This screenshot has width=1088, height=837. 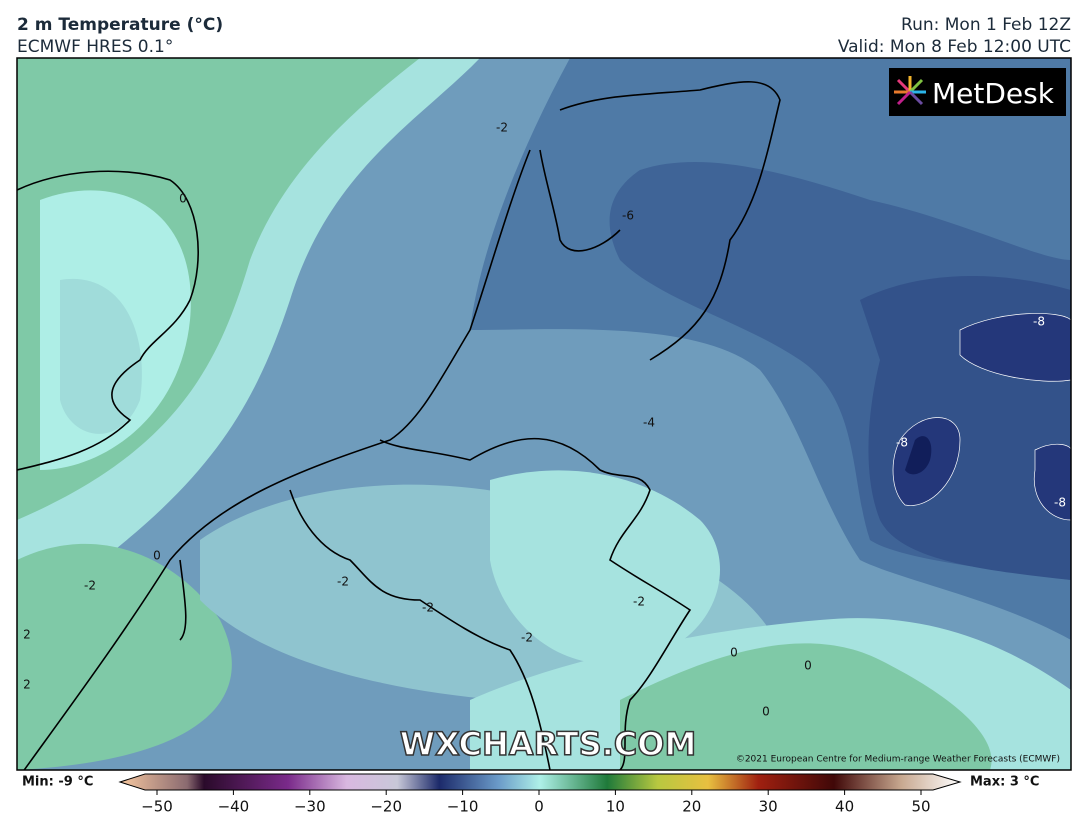 I want to click on colorbar-tick-label: 50, so click(x=920, y=807).